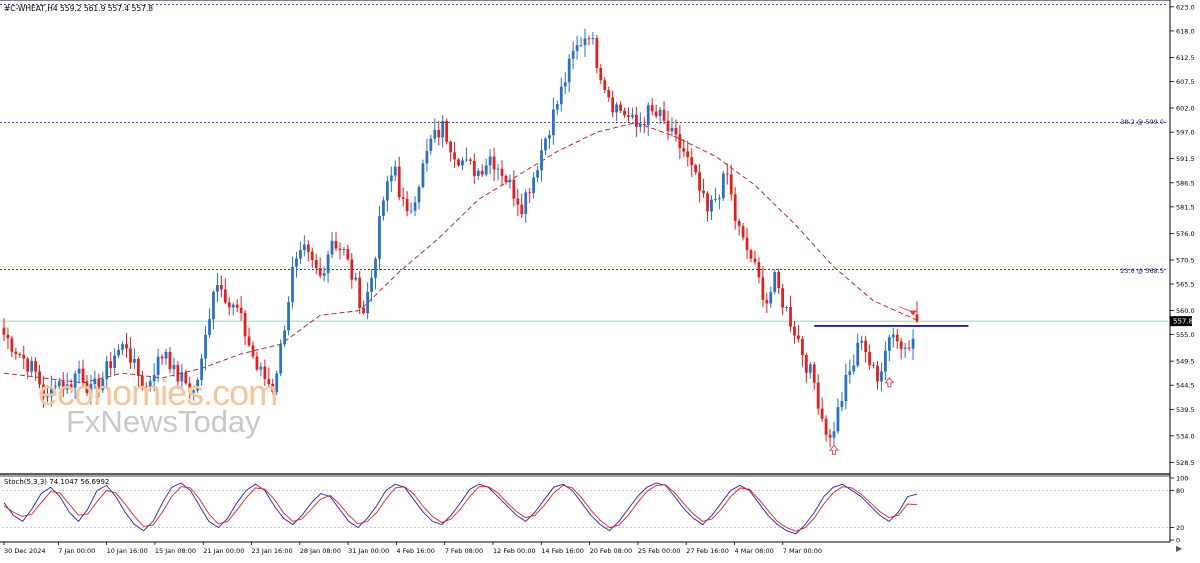 The width and height of the screenshot is (1200, 563). Describe the element at coordinates (1185, 260) in the screenshot. I see `price-tick-label: 570.5` at that location.